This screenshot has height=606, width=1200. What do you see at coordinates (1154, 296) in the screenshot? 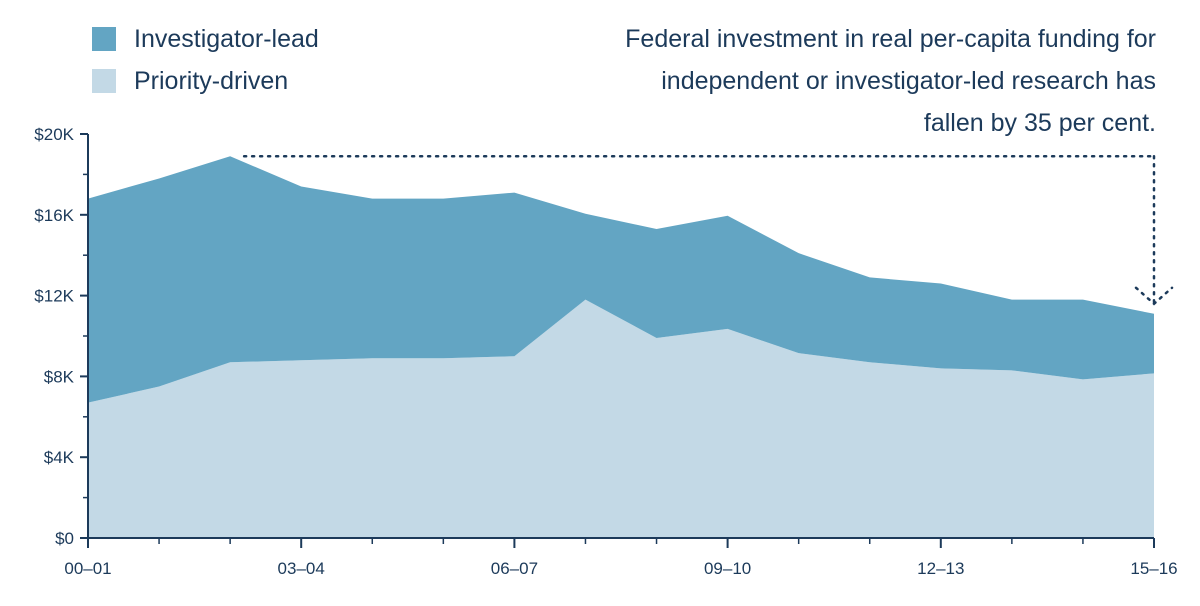
I see `annotation-arrow-head` at bounding box center [1154, 296].